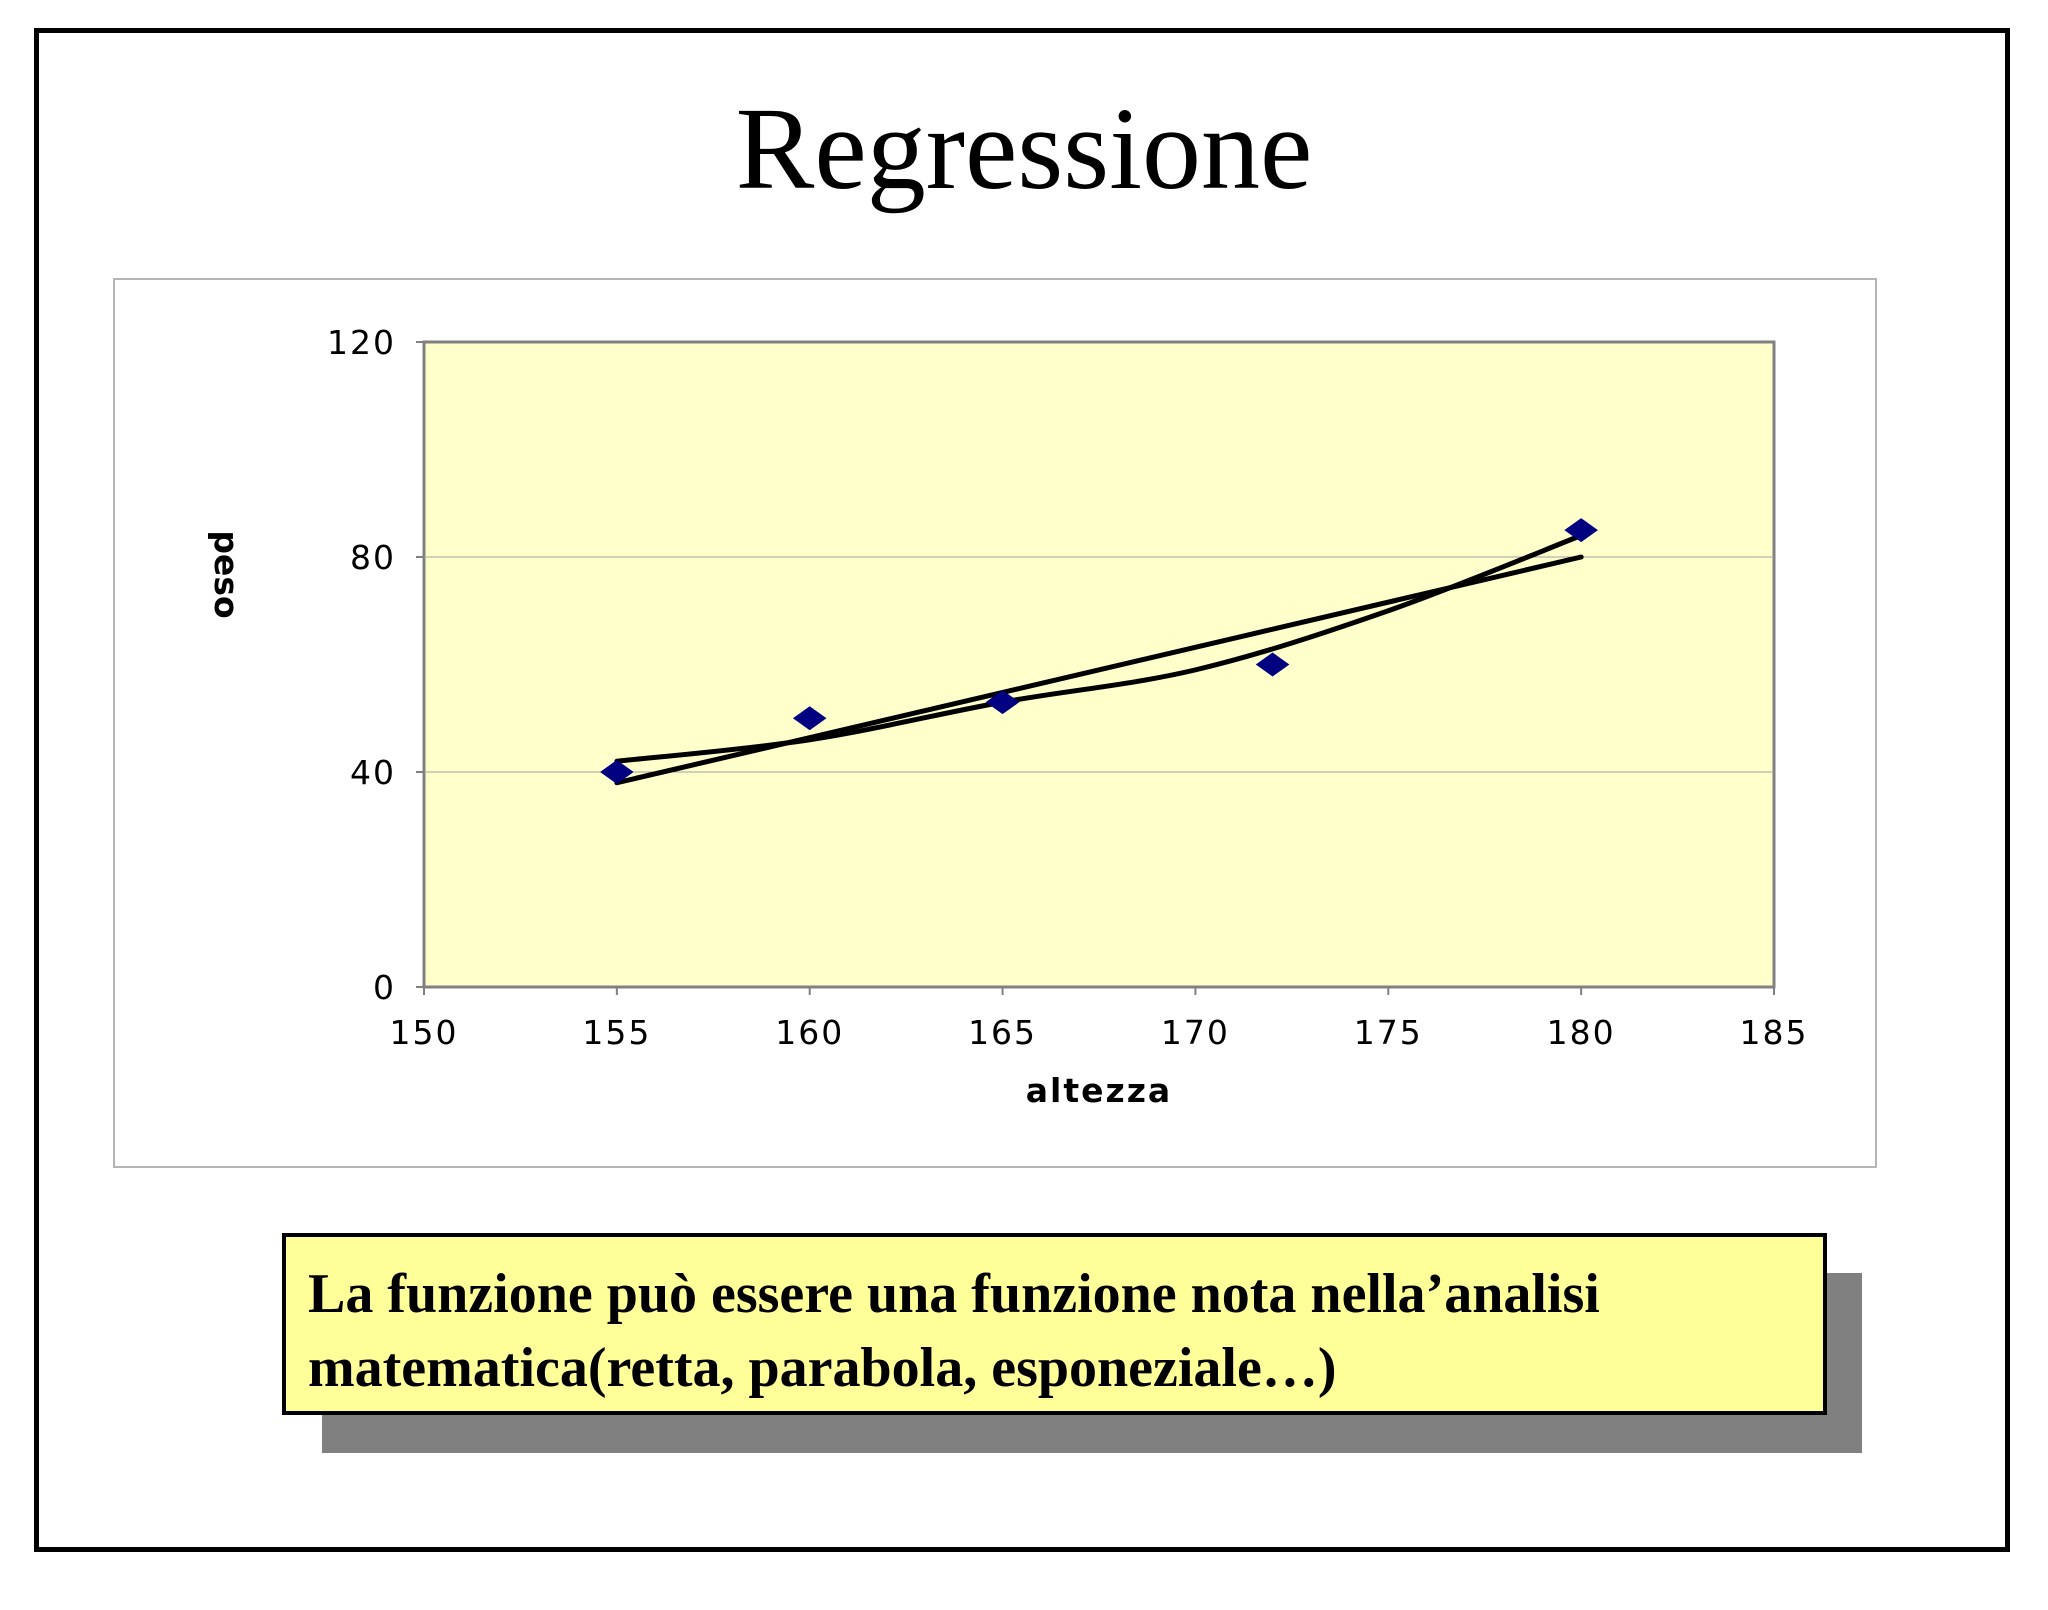 This screenshot has height=1610, width=2048. Describe the element at coordinates (1581, 1032) in the screenshot. I see `x-tick-label: 180` at that location.